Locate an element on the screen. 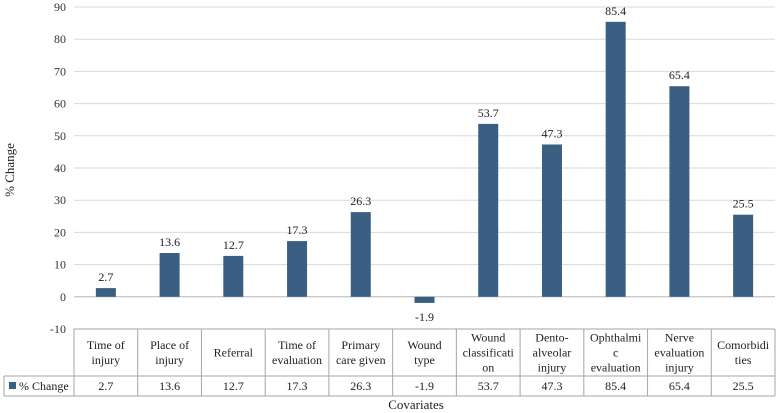  x-category-label: Referral is located at coordinates (234, 353).